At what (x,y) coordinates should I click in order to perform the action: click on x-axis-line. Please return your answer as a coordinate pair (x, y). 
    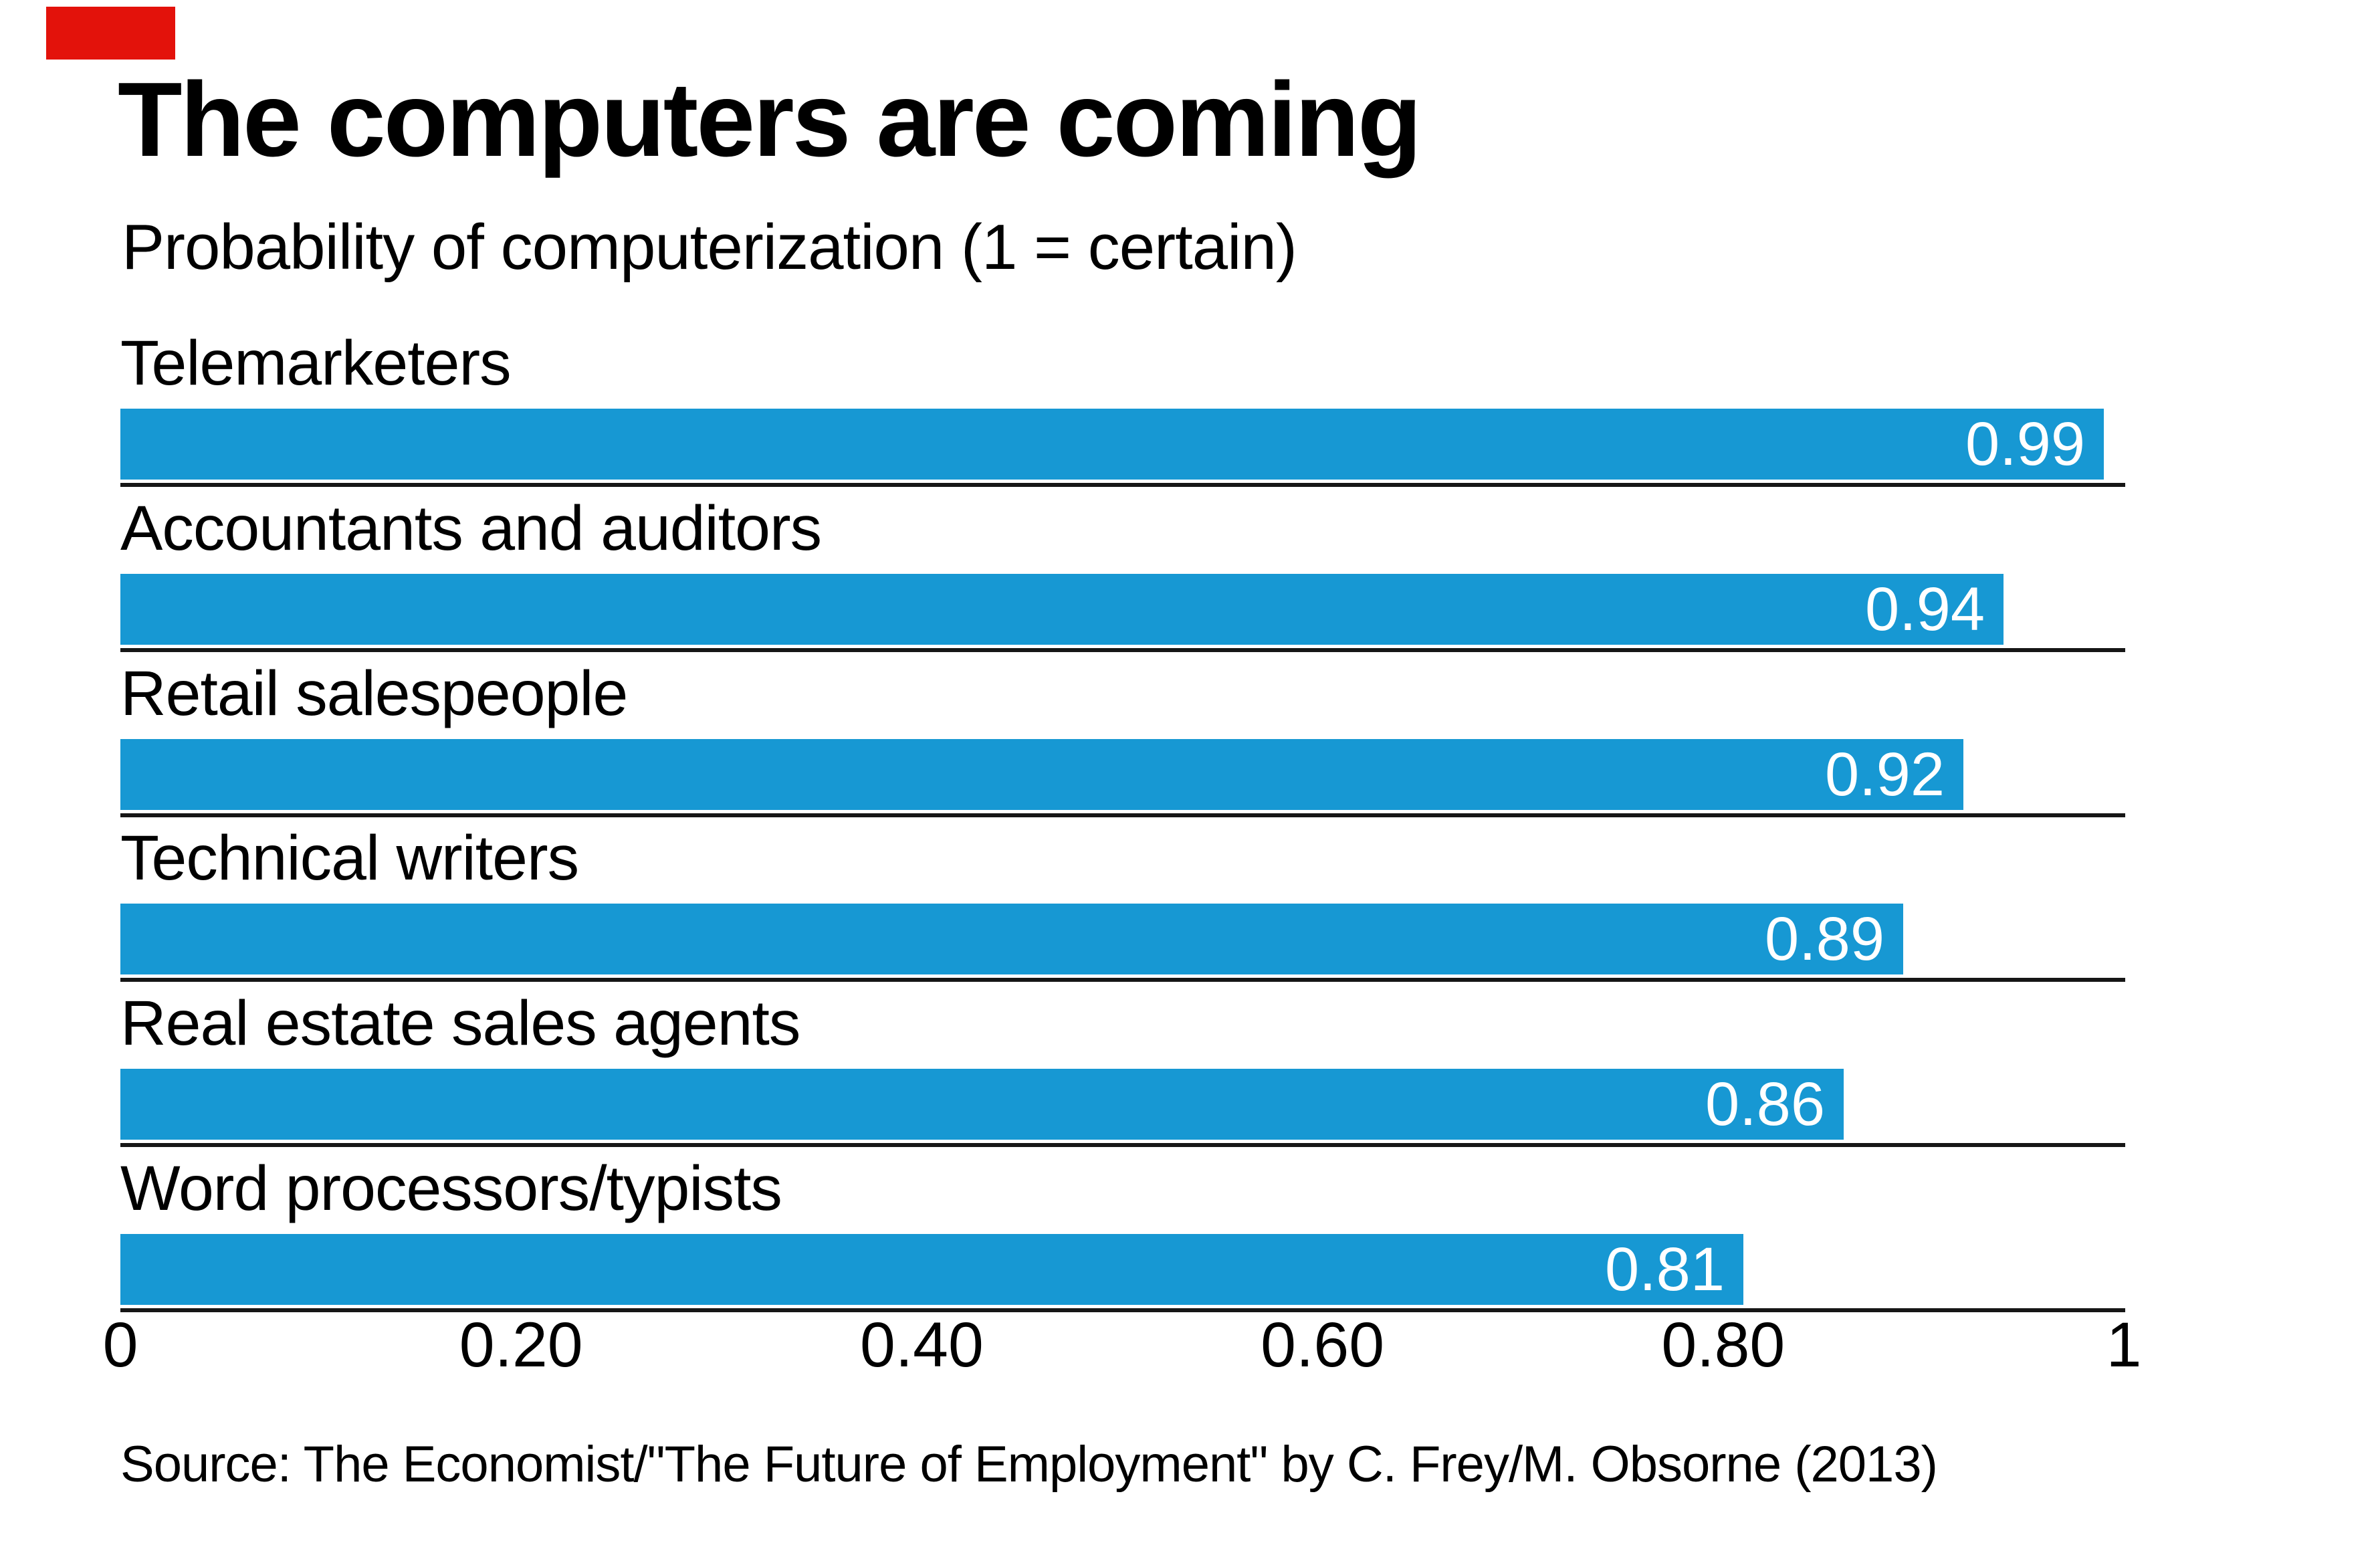
    Looking at the image, I should click on (1122, 1310).